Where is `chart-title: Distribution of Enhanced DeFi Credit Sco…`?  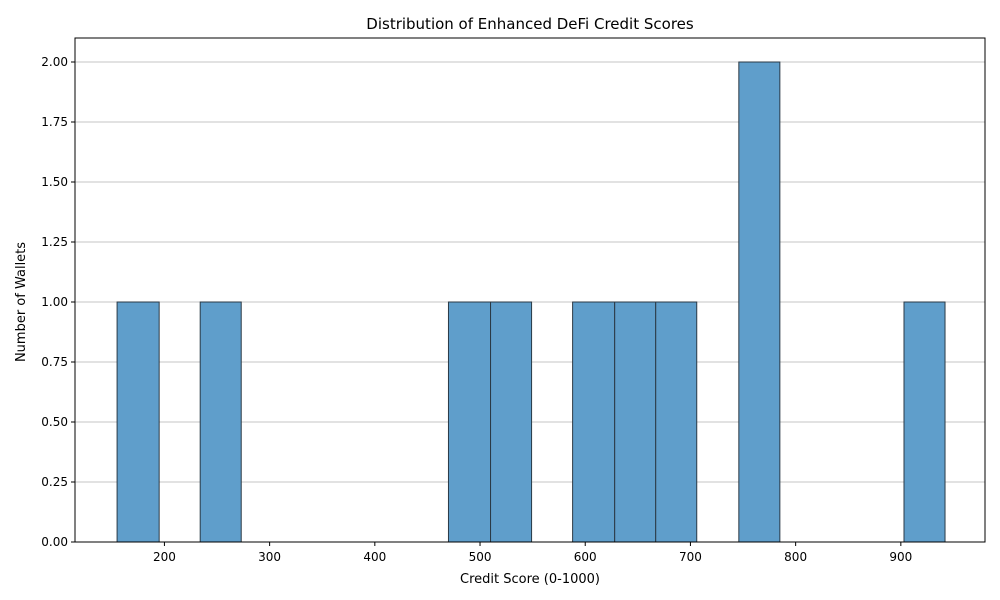 chart-title: Distribution of Enhanced DeFi Credit Sco… is located at coordinates (530, 24).